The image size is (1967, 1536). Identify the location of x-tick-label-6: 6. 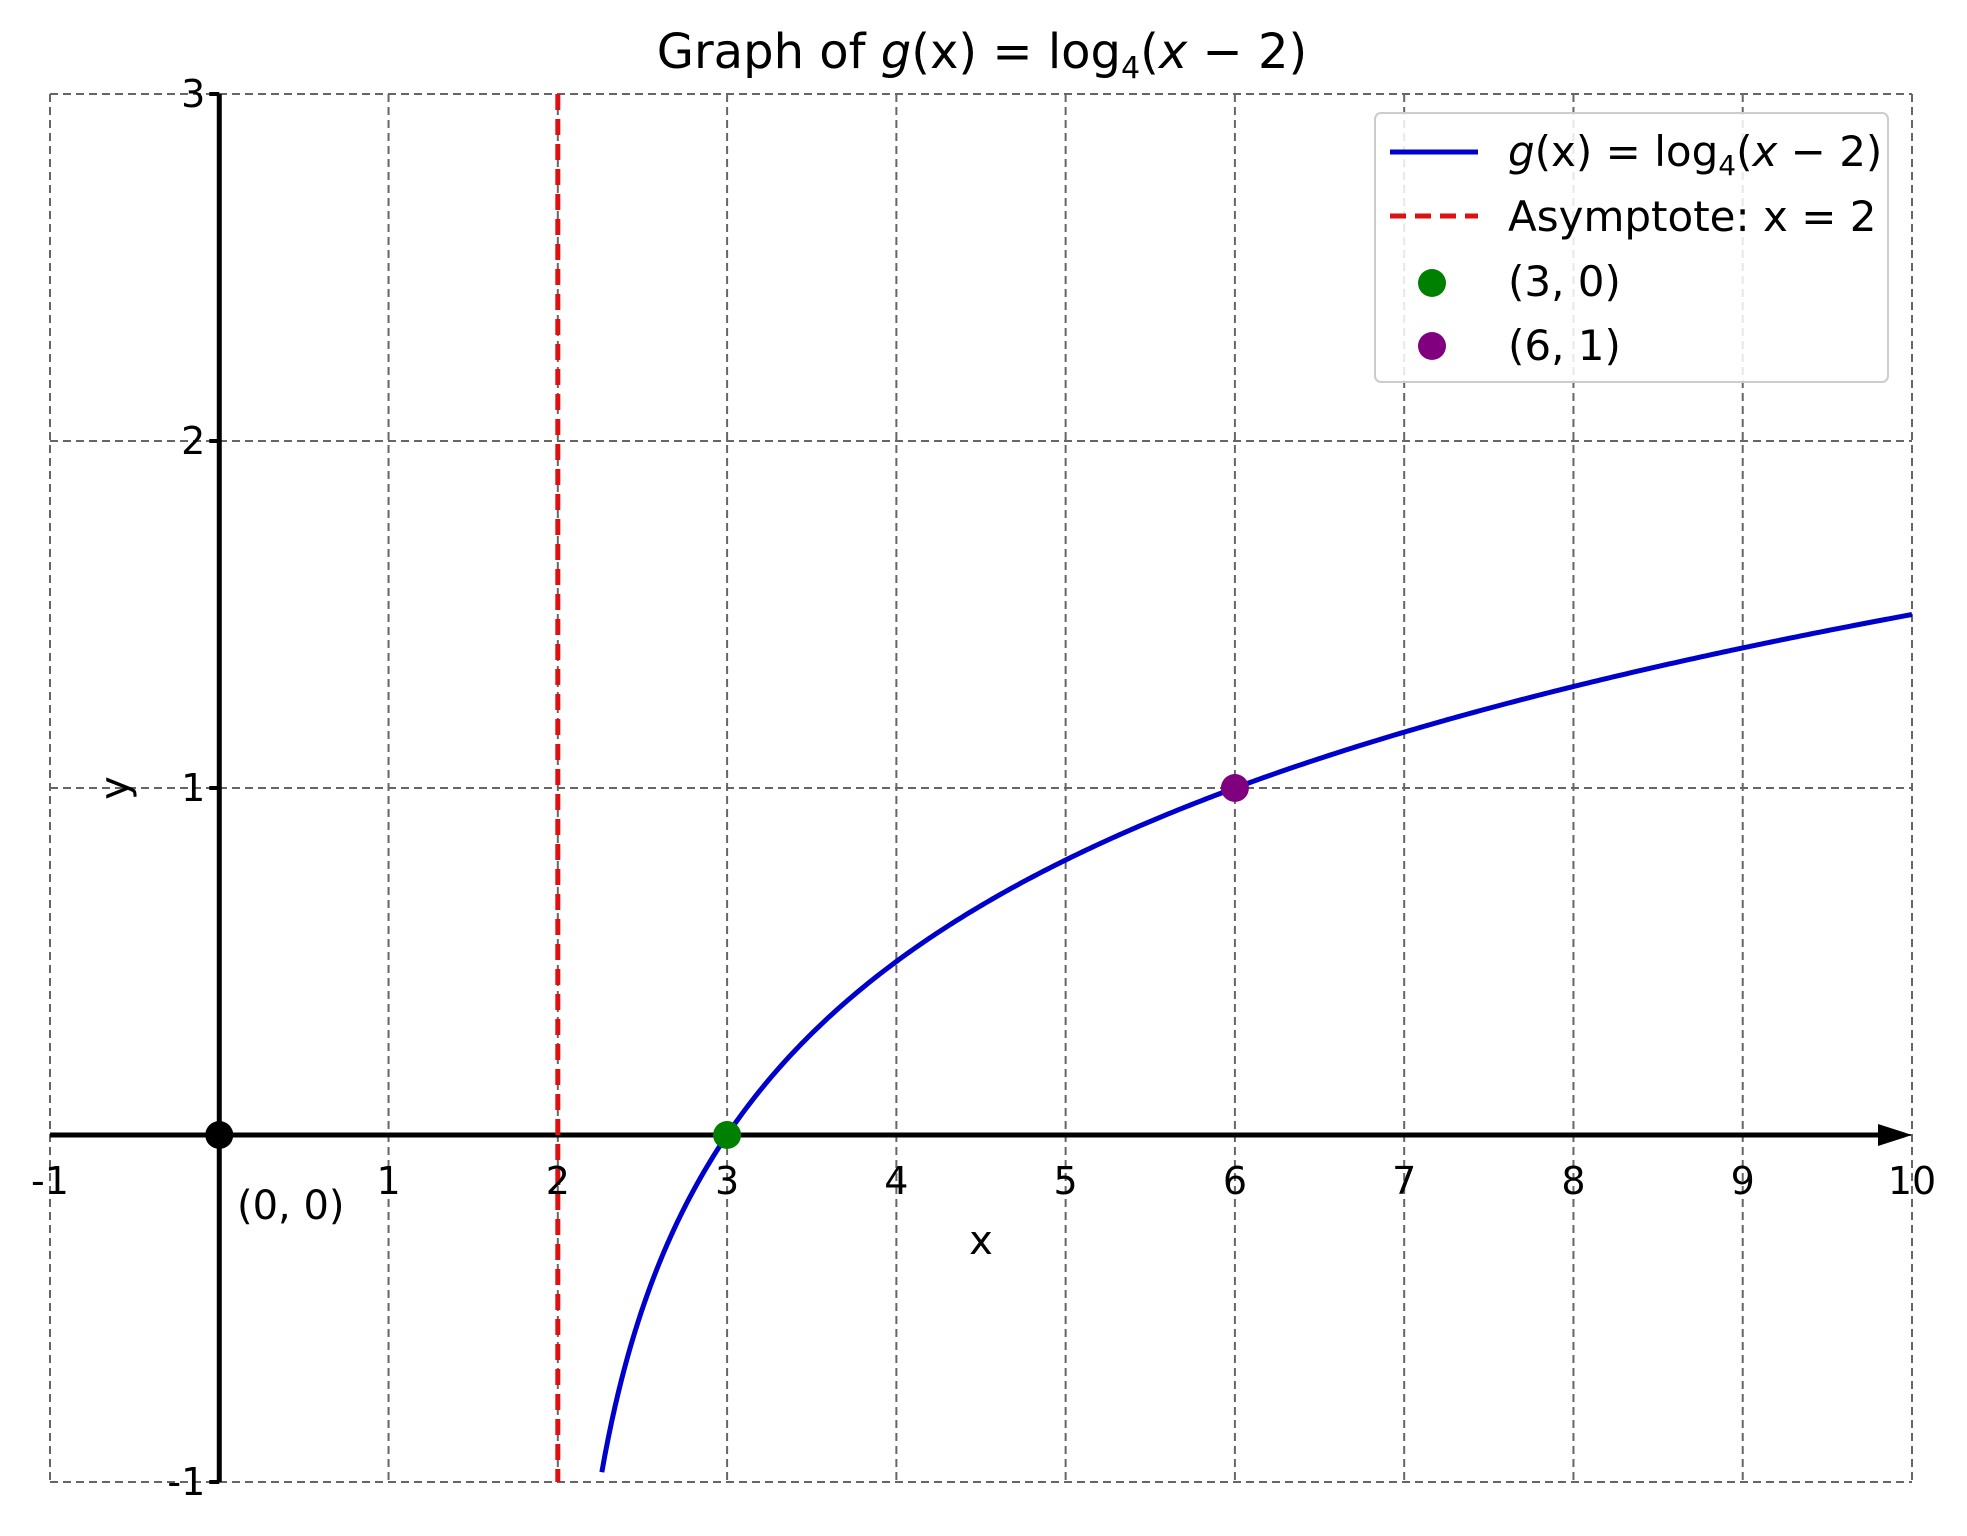
(1235, 1181).